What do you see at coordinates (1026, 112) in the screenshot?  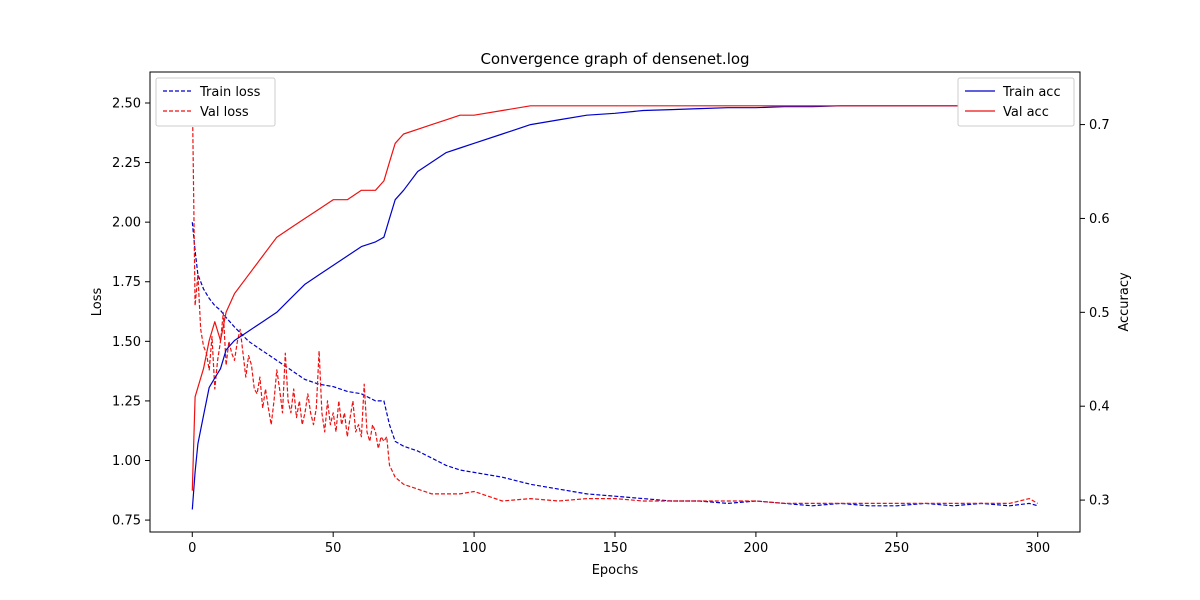 I see `legend-val-acc-label: Val acc` at bounding box center [1026, 112].